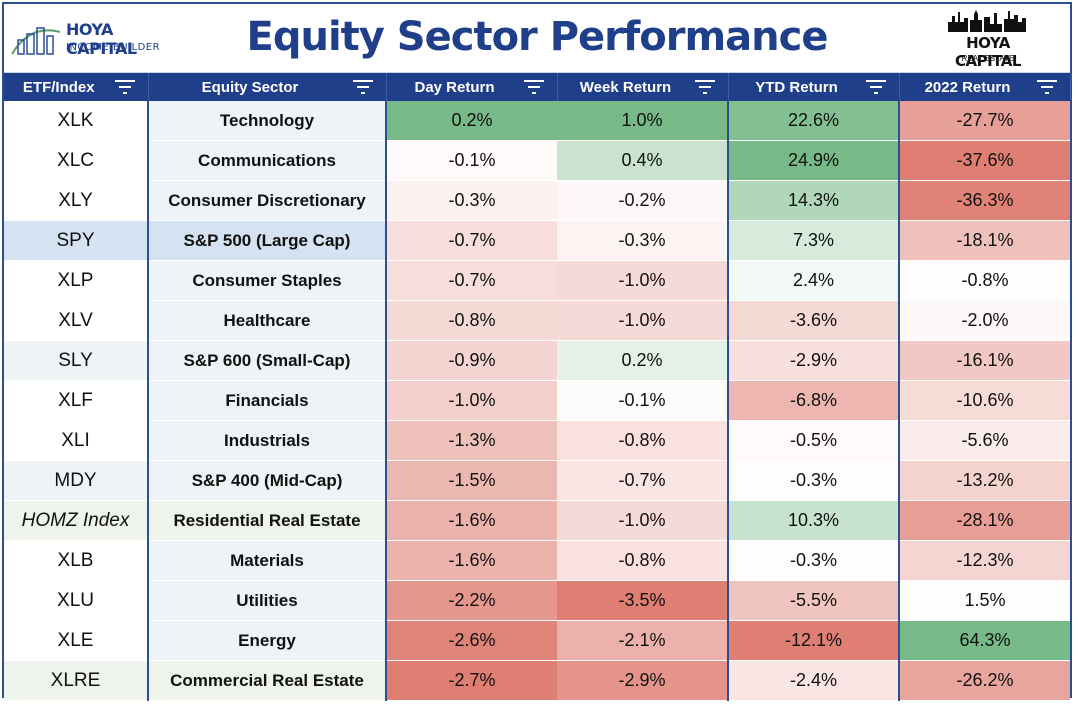  Describe the element at coordinates (76, 440) in the screenshot. I see `etf-cell: XLI` at that location.